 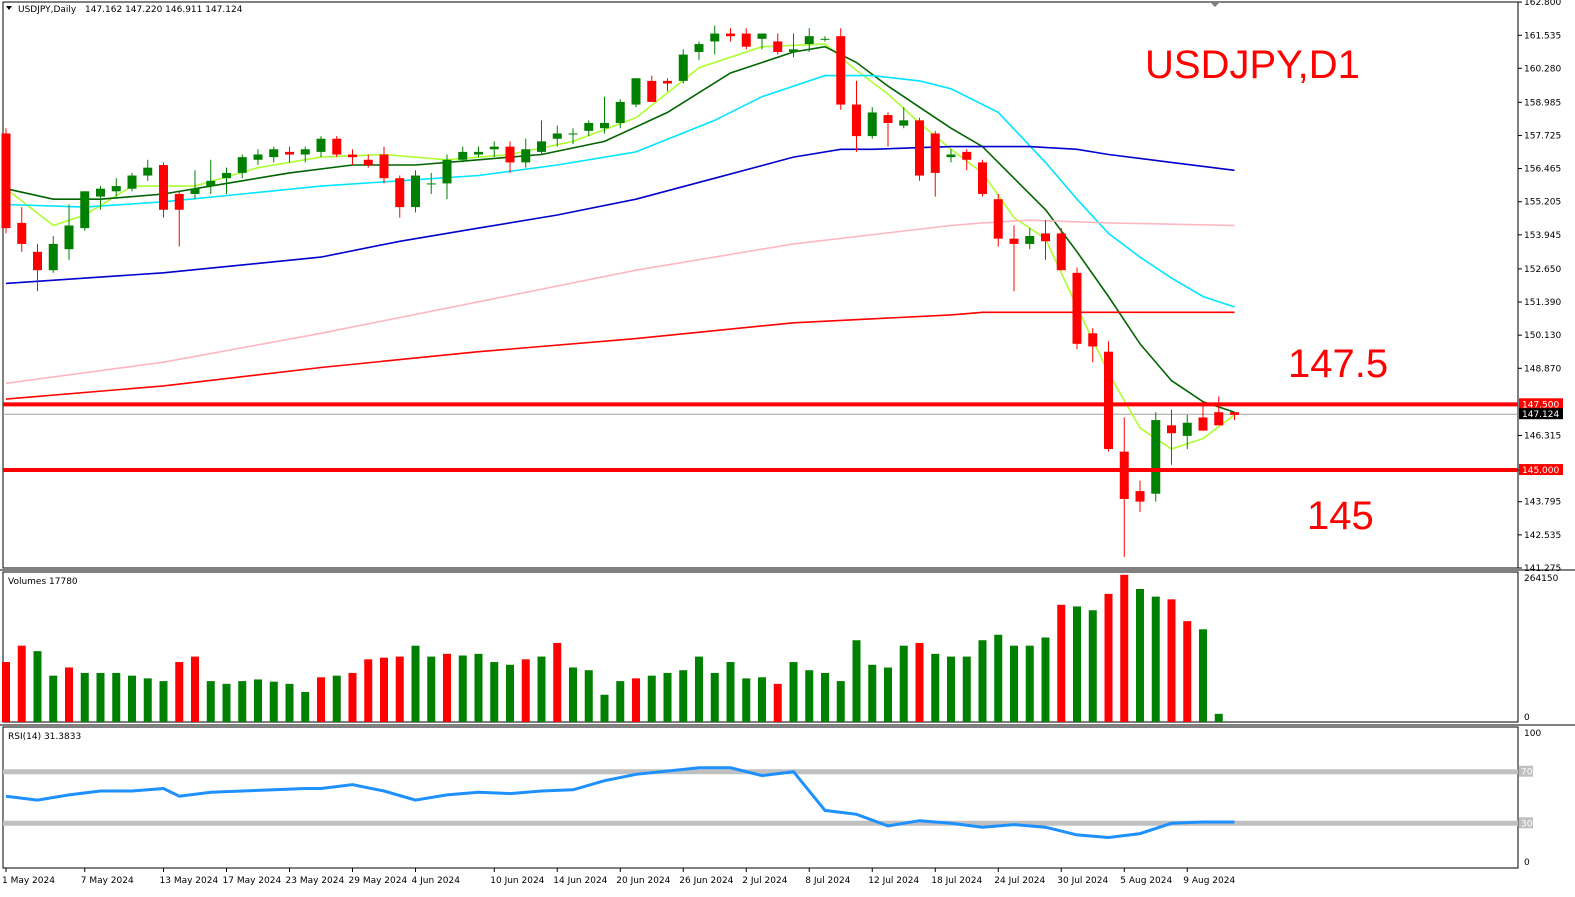 What do you see at coordinates (1338, 364) in the screenshot?
I see `annotation-level-high: 147.5` at bounding box center [1338, 364].